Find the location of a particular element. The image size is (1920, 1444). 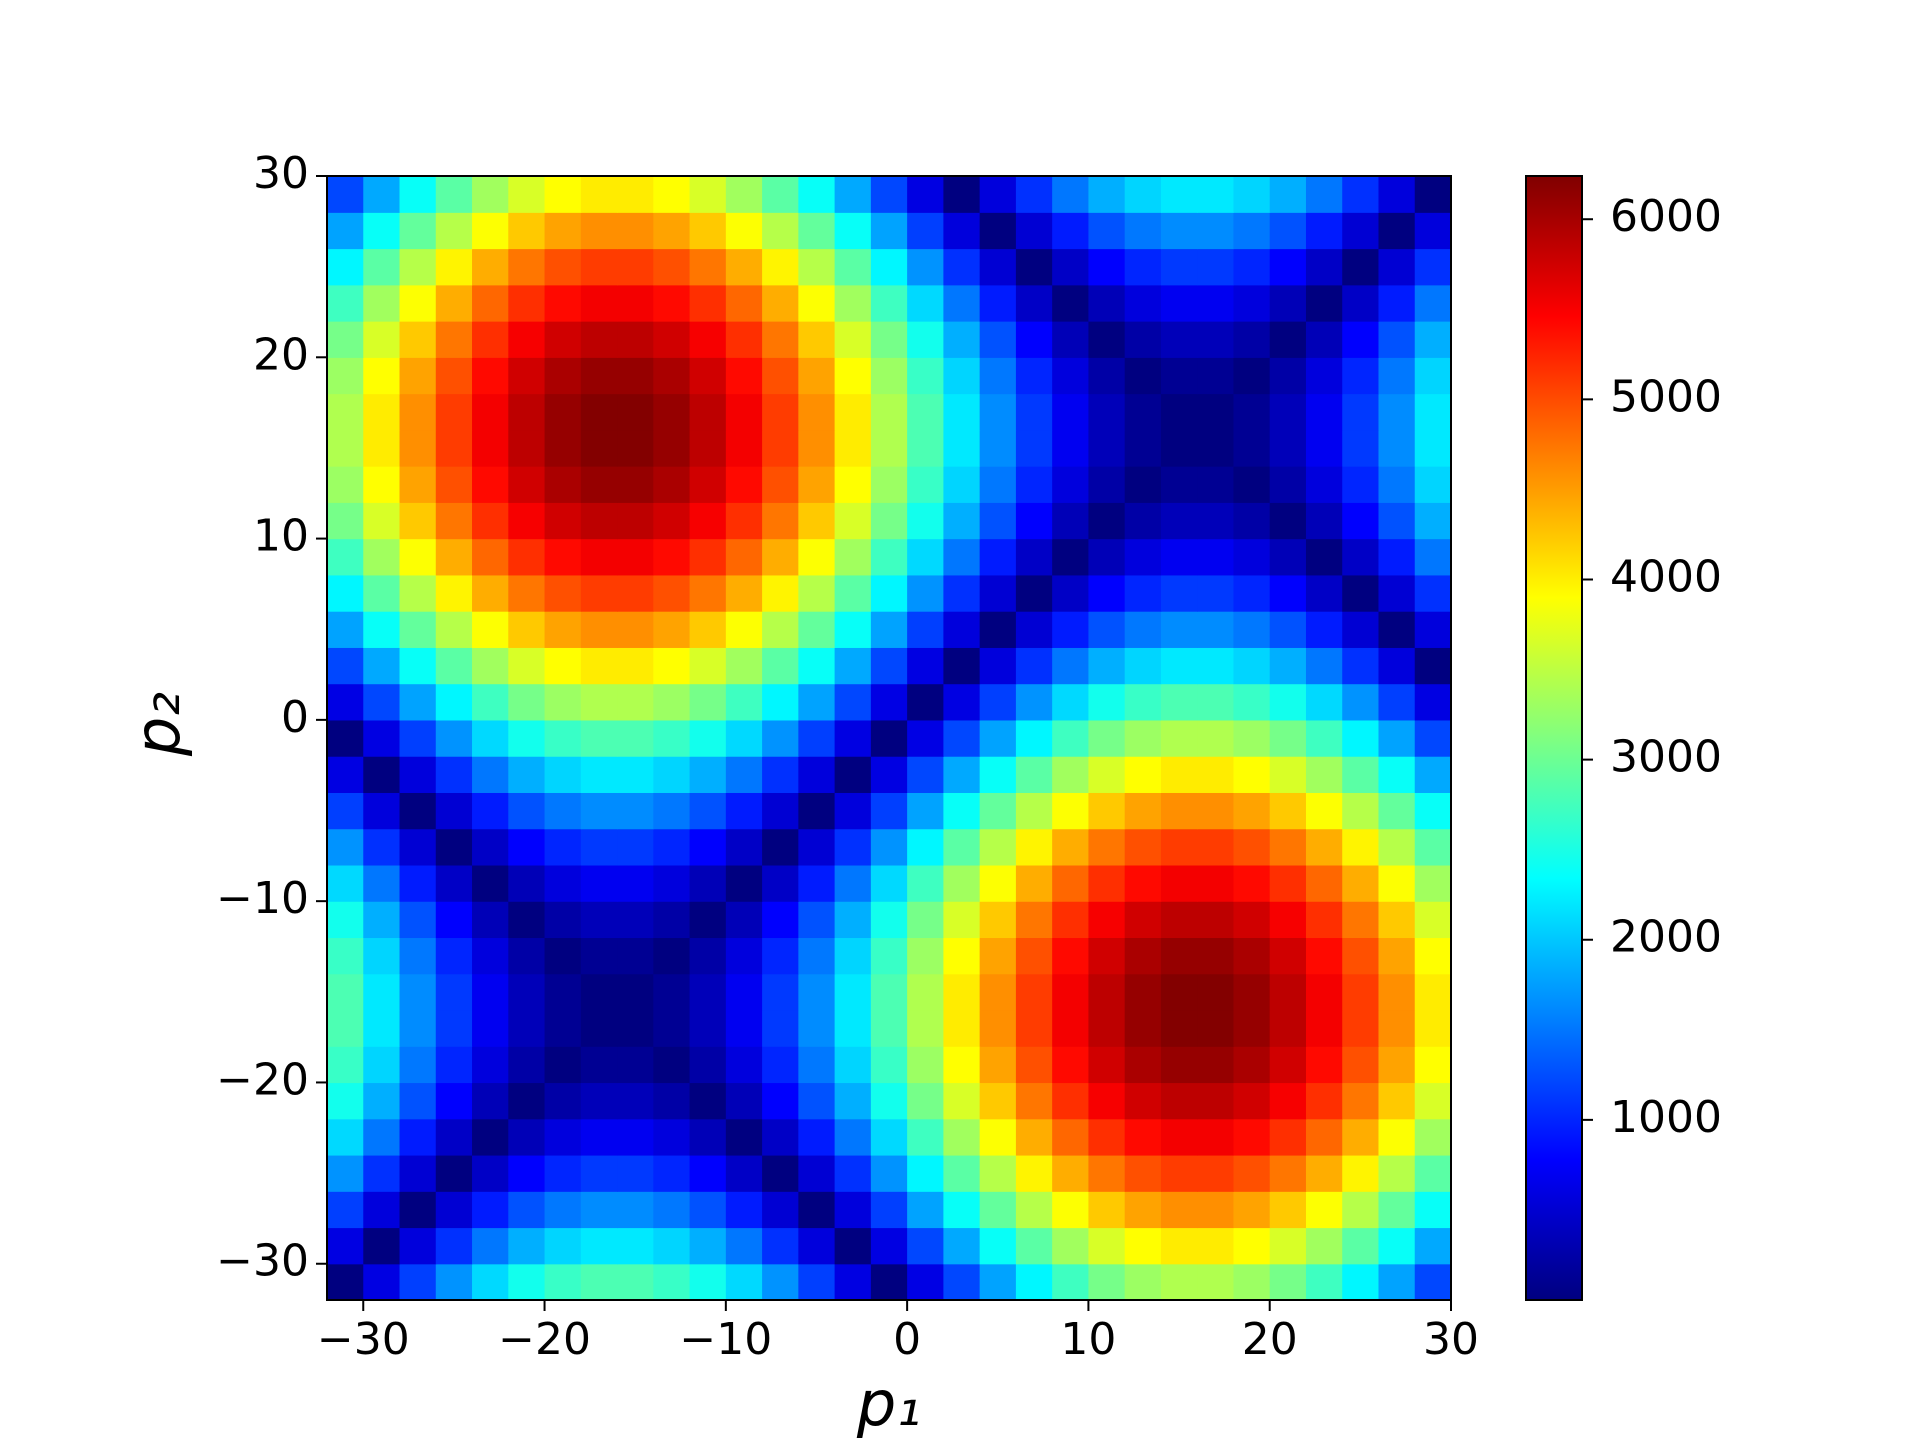

y-tick-label: 10 is located at coordinates (281, 536).